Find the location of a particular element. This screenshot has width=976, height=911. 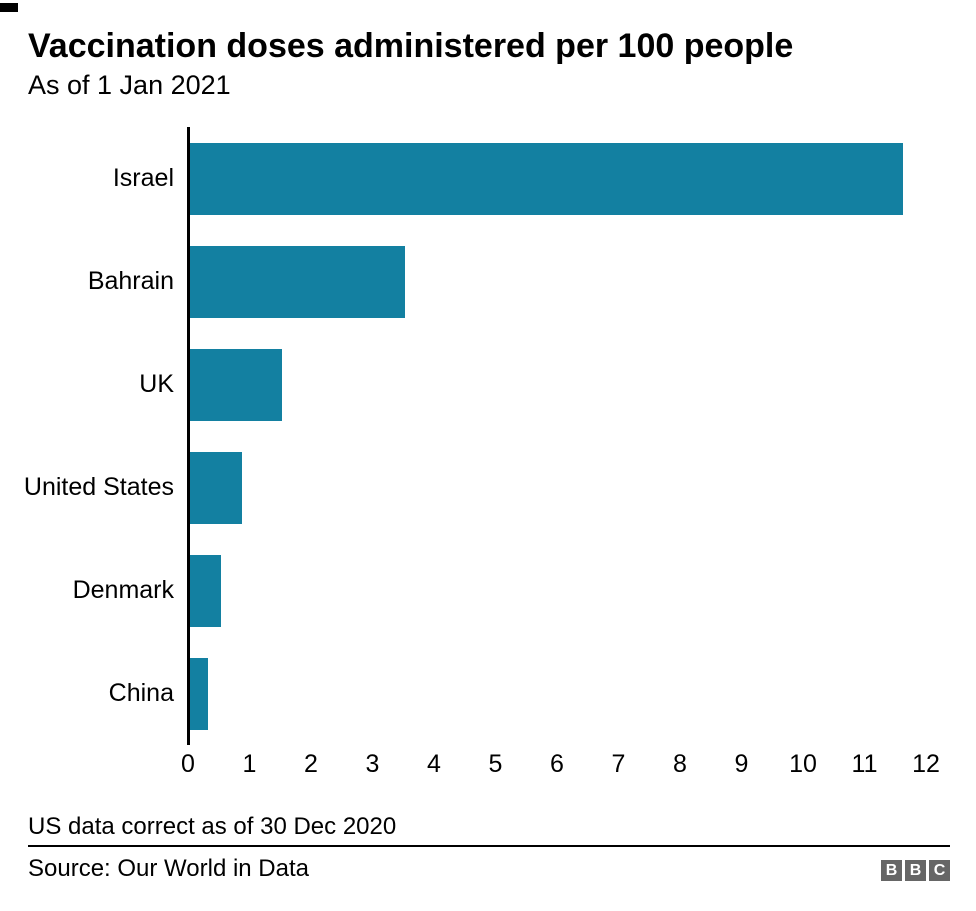

category-label: United States is located at coordinates (98, 487).